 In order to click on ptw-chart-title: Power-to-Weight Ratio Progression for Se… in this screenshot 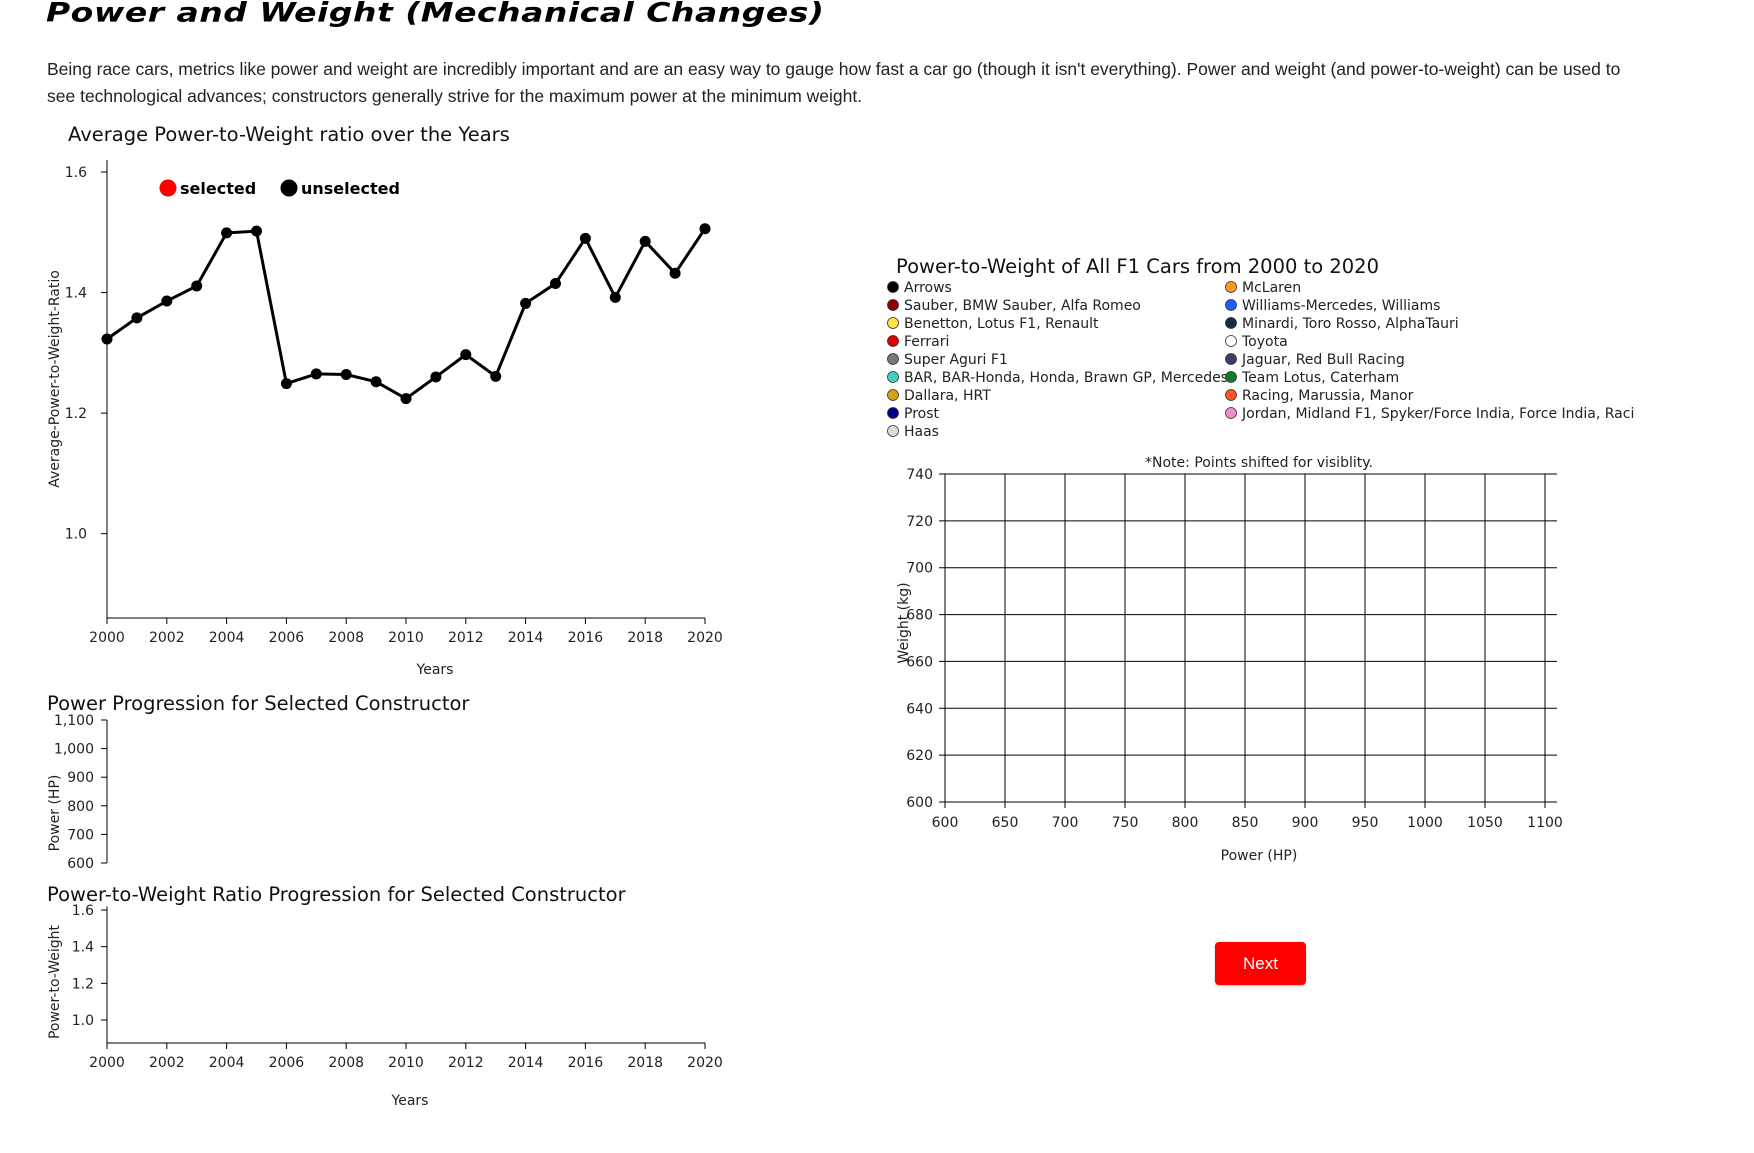, I will do `click(337, 894)`.